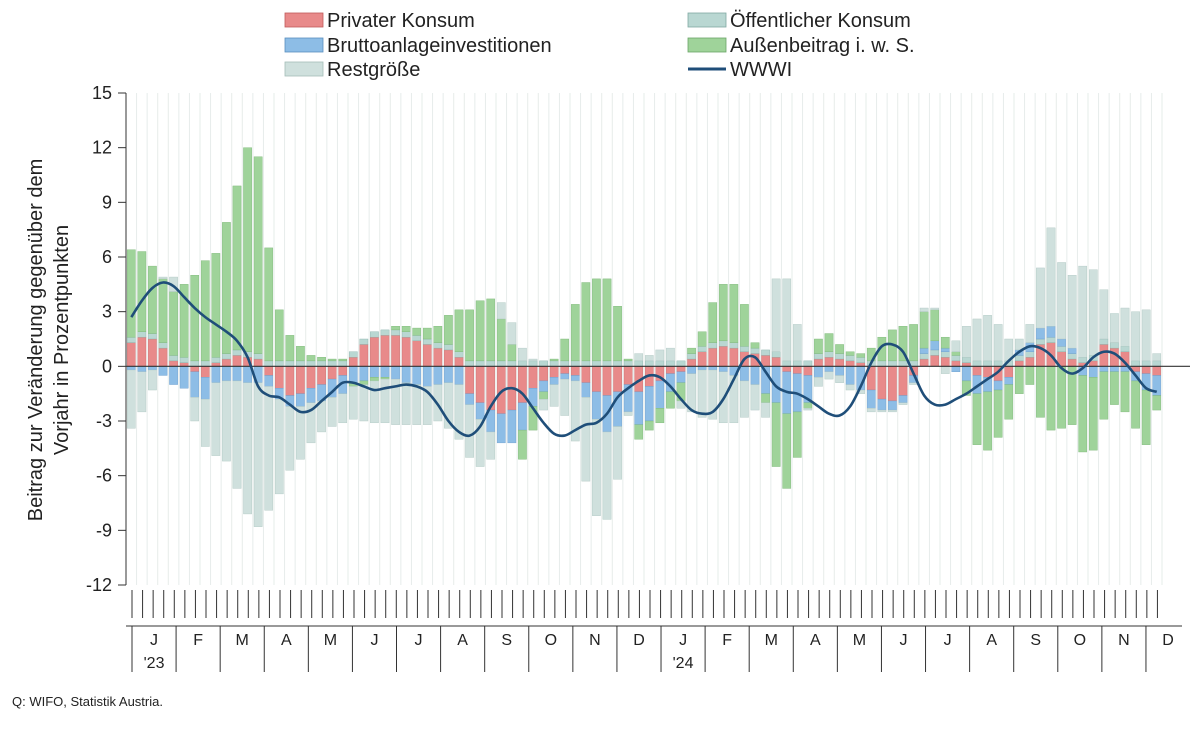  I want to click on legend-item-oeffentlicher-konsum: Öffentlicher Konsum, so click(799, 21).